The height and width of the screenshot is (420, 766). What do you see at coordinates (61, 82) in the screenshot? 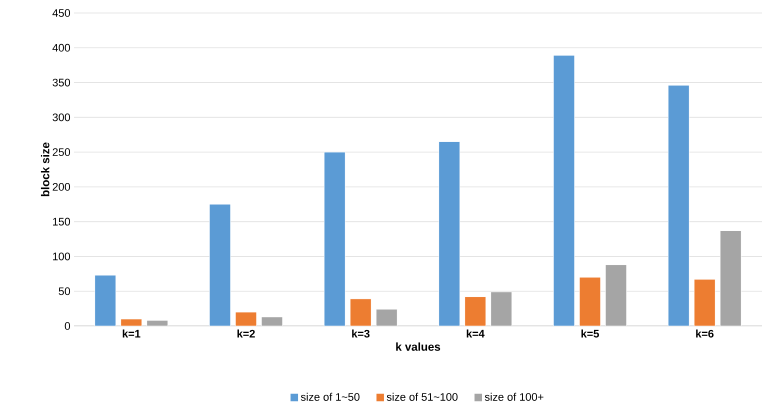
I see `y-tick-label: 350` at bounding box center [61, 82].